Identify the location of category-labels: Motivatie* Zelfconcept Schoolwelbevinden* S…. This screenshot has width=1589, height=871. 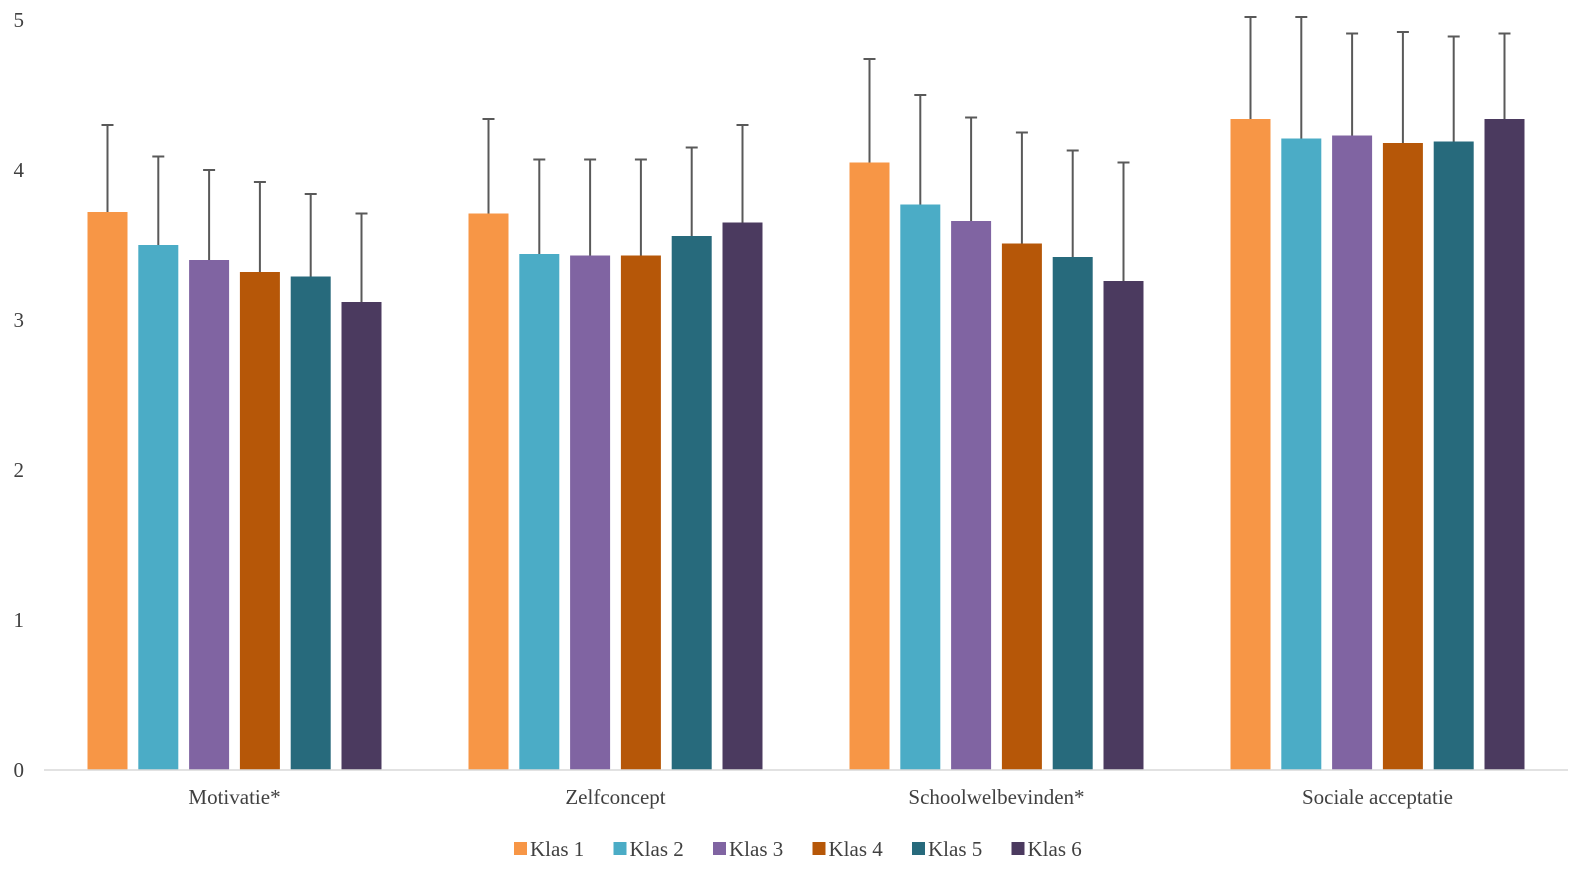
(820, 797).